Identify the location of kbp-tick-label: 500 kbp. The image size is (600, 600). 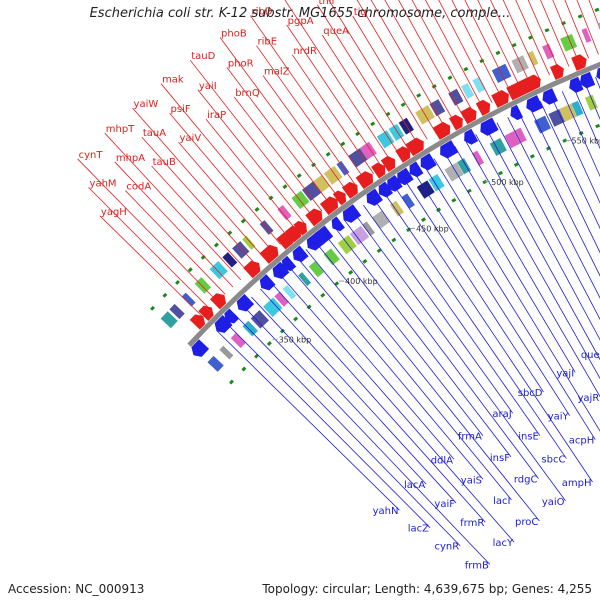
(507, 182).